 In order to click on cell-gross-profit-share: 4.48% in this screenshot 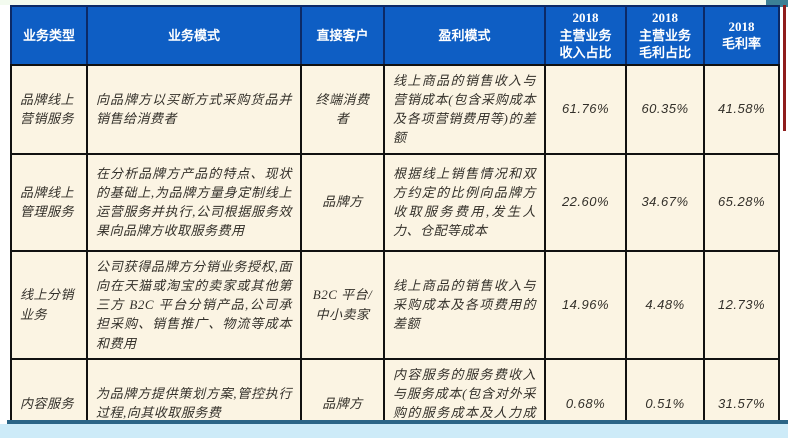, I will do `click(665, 304)`.